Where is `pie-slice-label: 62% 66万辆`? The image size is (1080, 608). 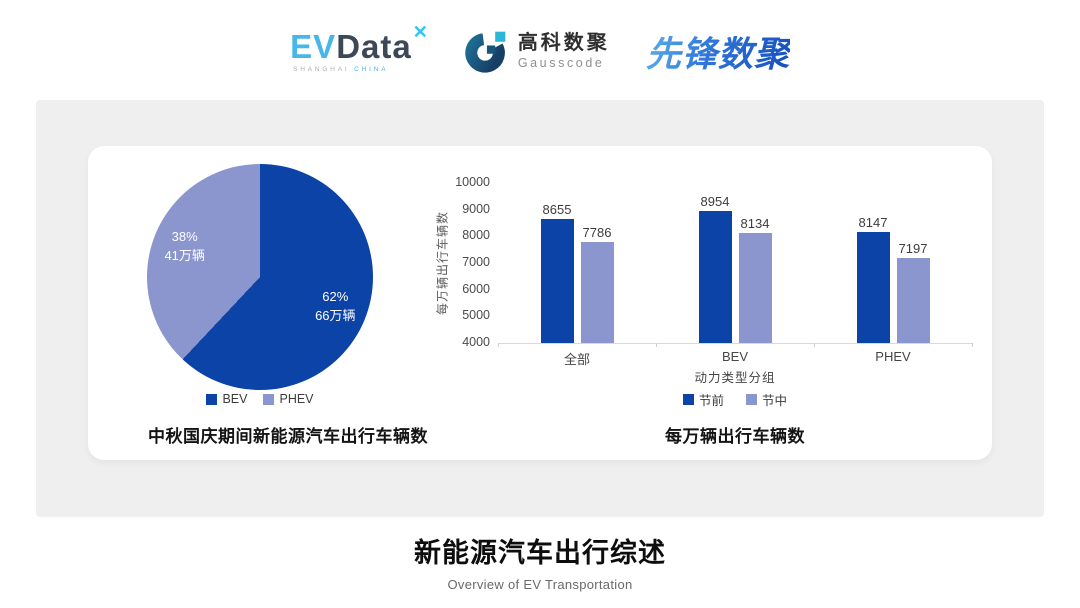 pie-slice-label: 62% 66万辆 is located at coordinates (335, 307).